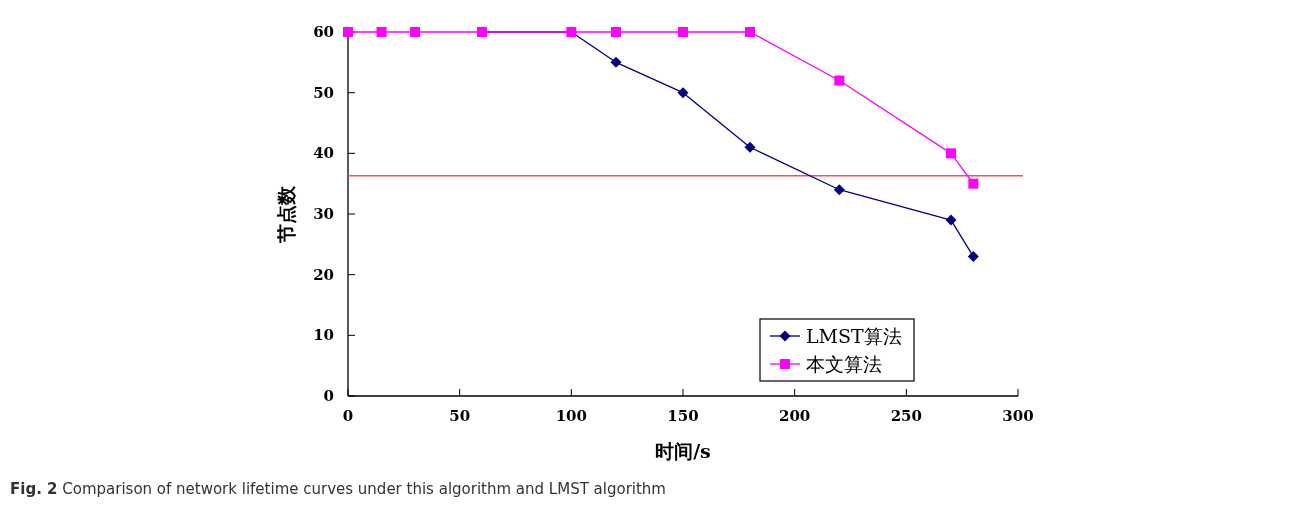  What do you see at coordinates (348, 416) in the screenshot?
I see `x-tick-label: 0` at bounding box center [348, 416].